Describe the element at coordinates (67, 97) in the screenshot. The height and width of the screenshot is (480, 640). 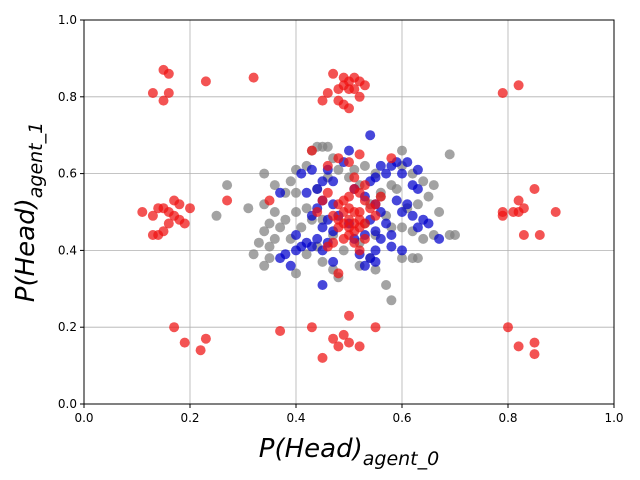
I see `y-tick-label: 0.8` at that location.